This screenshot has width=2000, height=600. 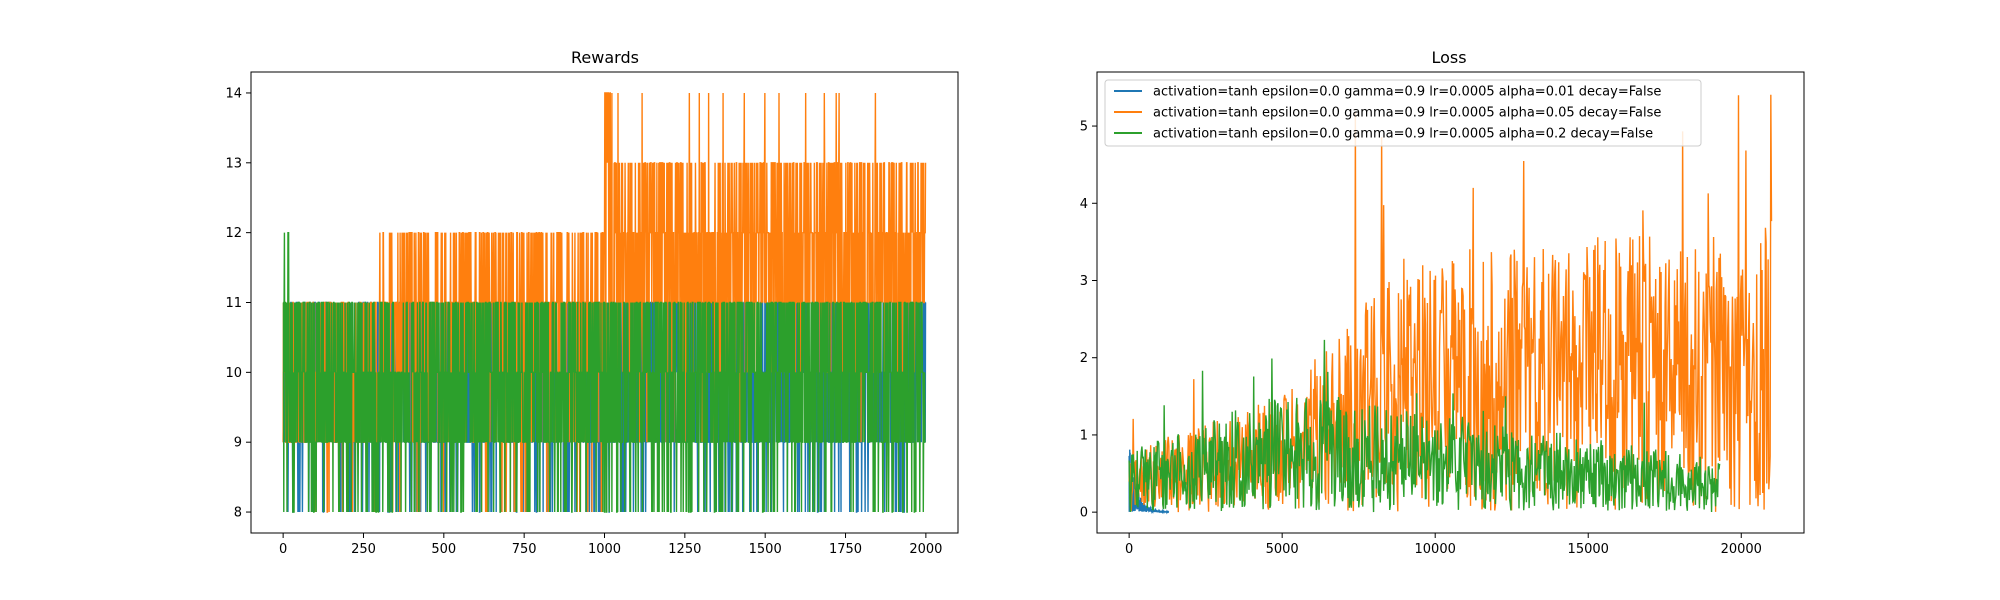 I want to click on x-tick-label: 10000, so click(x=1435, y=549).